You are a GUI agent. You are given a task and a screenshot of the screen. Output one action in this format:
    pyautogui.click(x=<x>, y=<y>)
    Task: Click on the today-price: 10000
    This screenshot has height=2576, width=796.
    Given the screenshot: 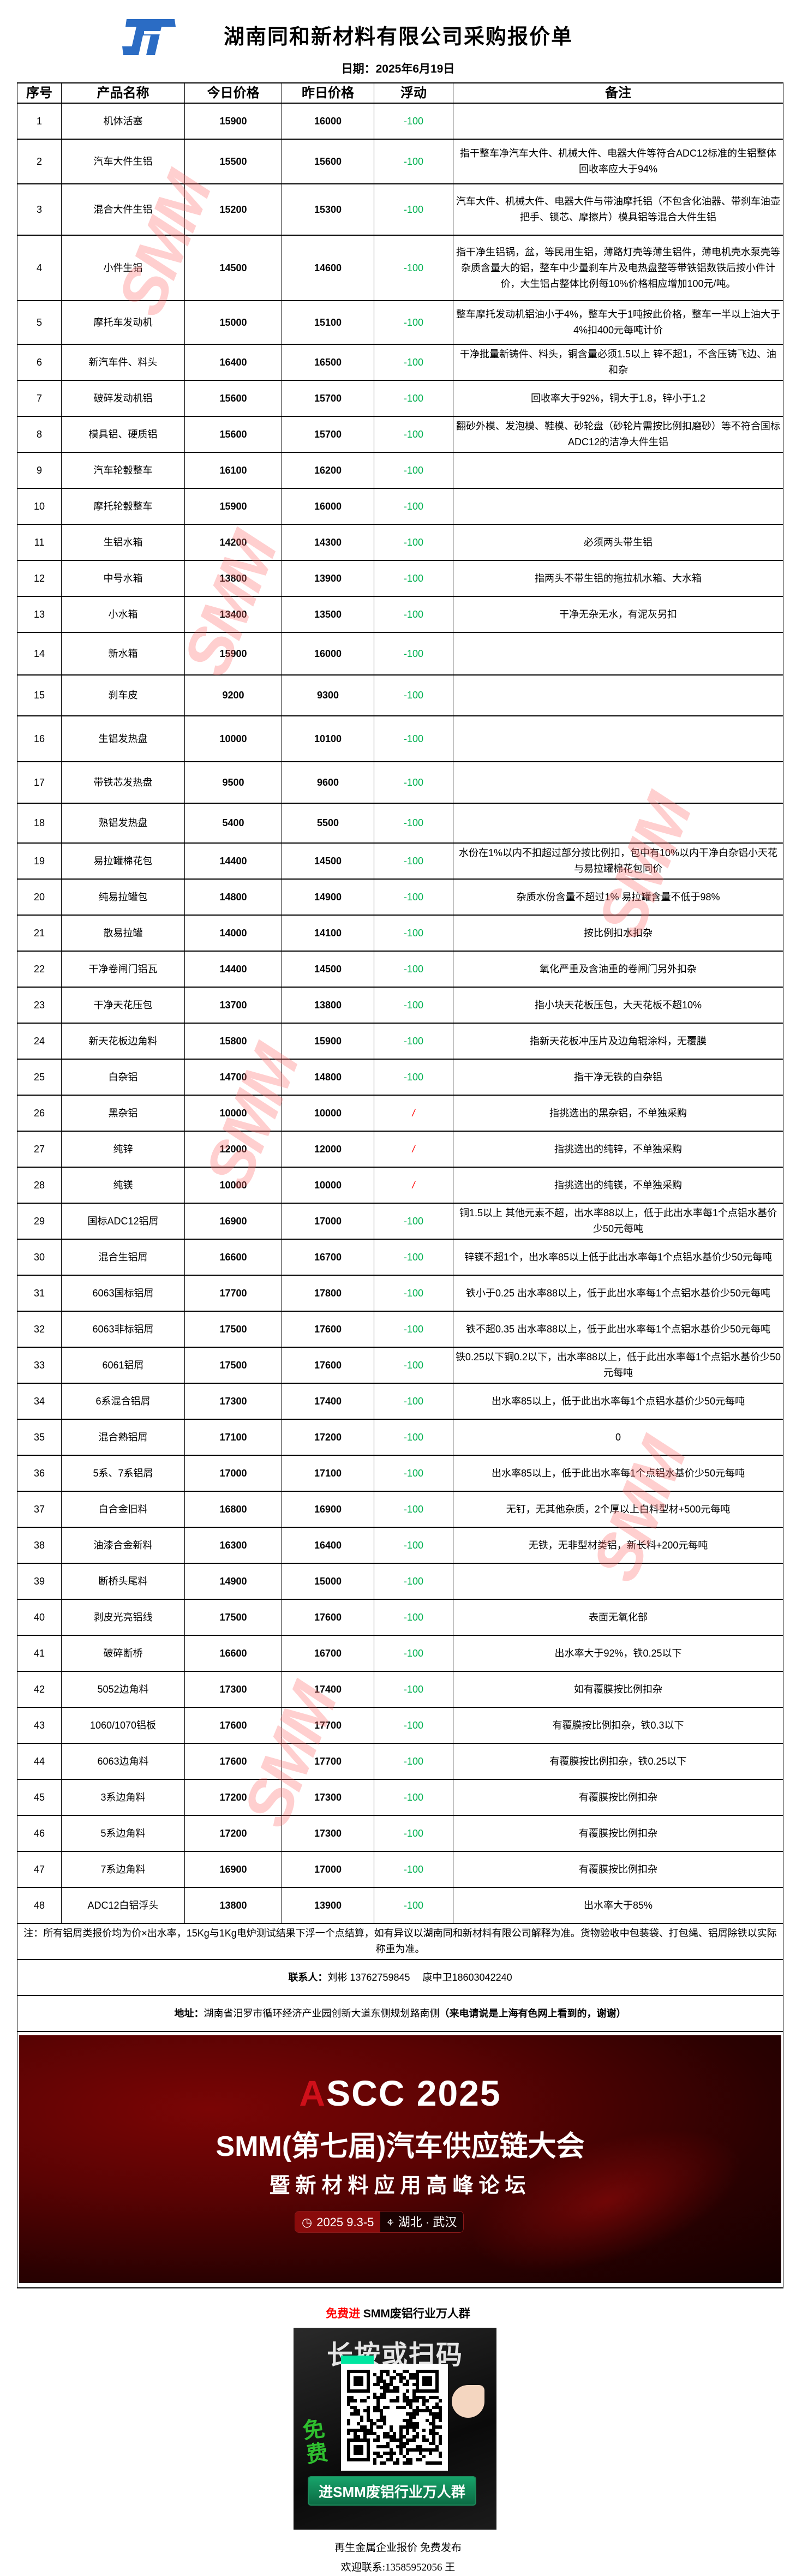 What is the action you would take?
    pyautogui.click(x=233, y=1113)
    